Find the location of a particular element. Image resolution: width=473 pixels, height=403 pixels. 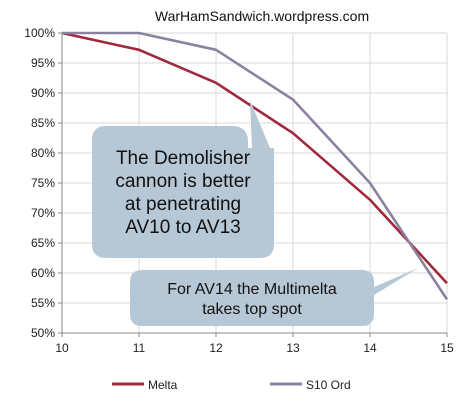

y-tick-label: 90% is located at coordinates (43, 93).